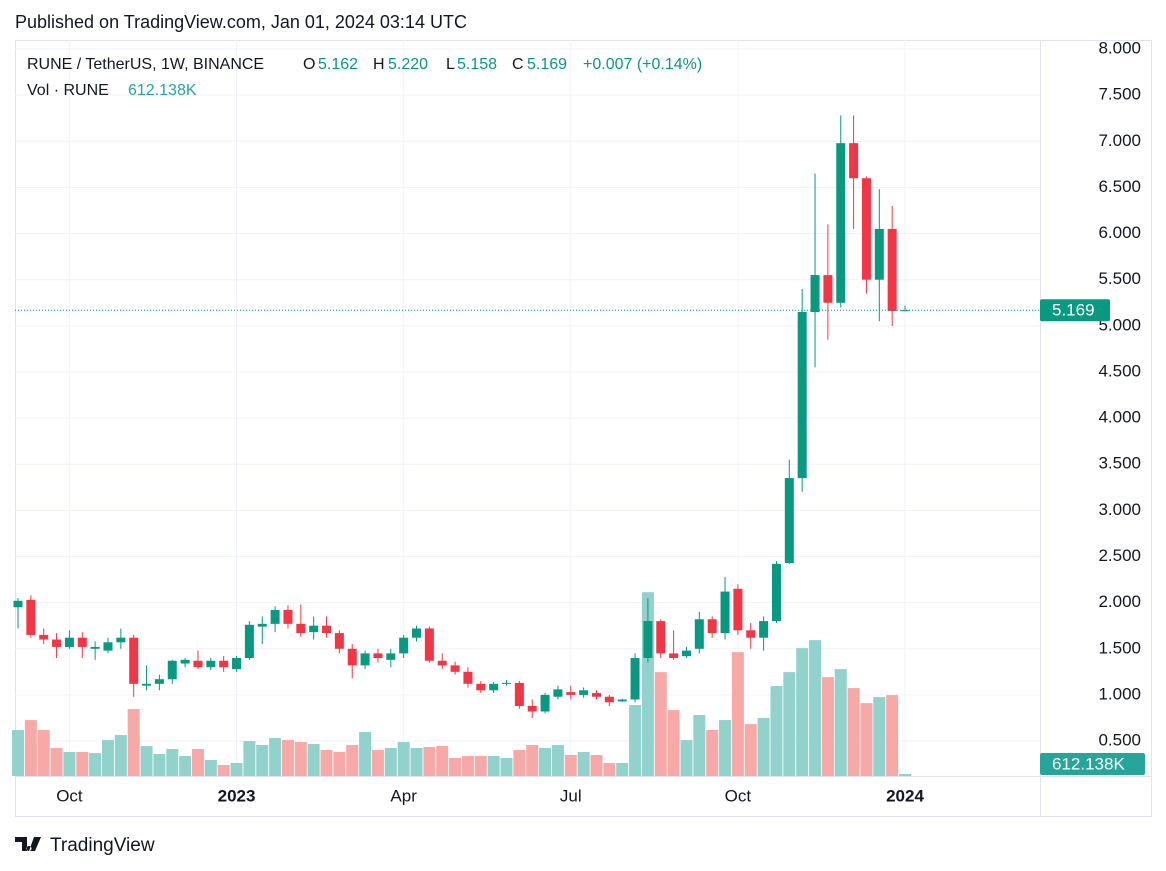 This screenshot has height=871, width=1166. I want to click on x-tick-label: Jul, so click(571, 795).